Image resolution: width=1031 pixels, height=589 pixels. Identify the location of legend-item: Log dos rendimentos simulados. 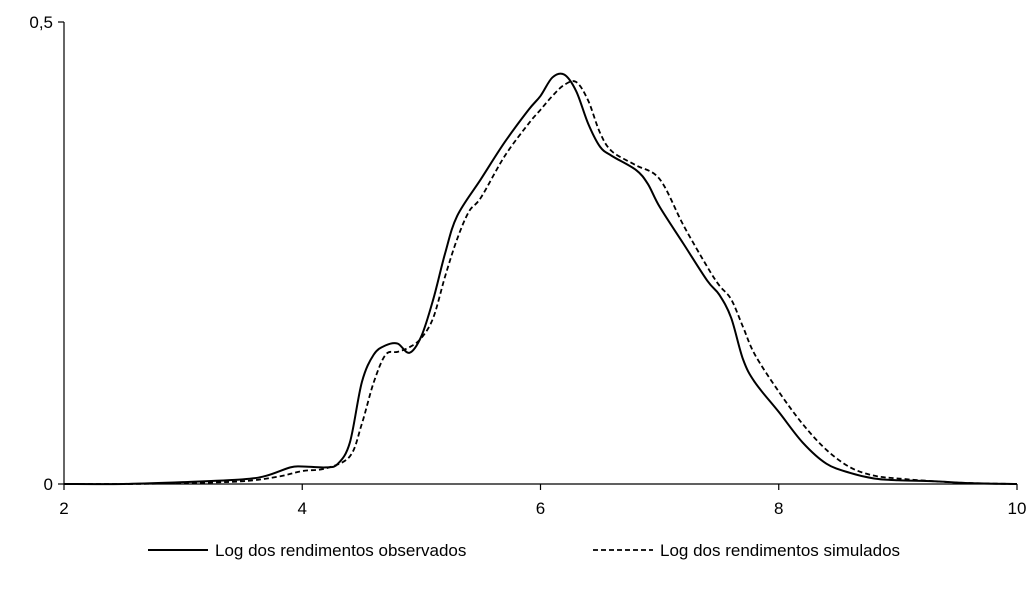
(746, 550).